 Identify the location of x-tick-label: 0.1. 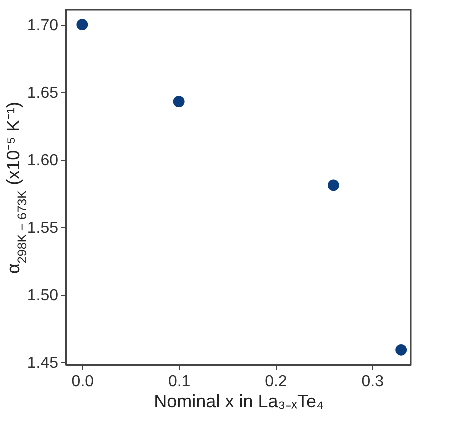
(179, 382).